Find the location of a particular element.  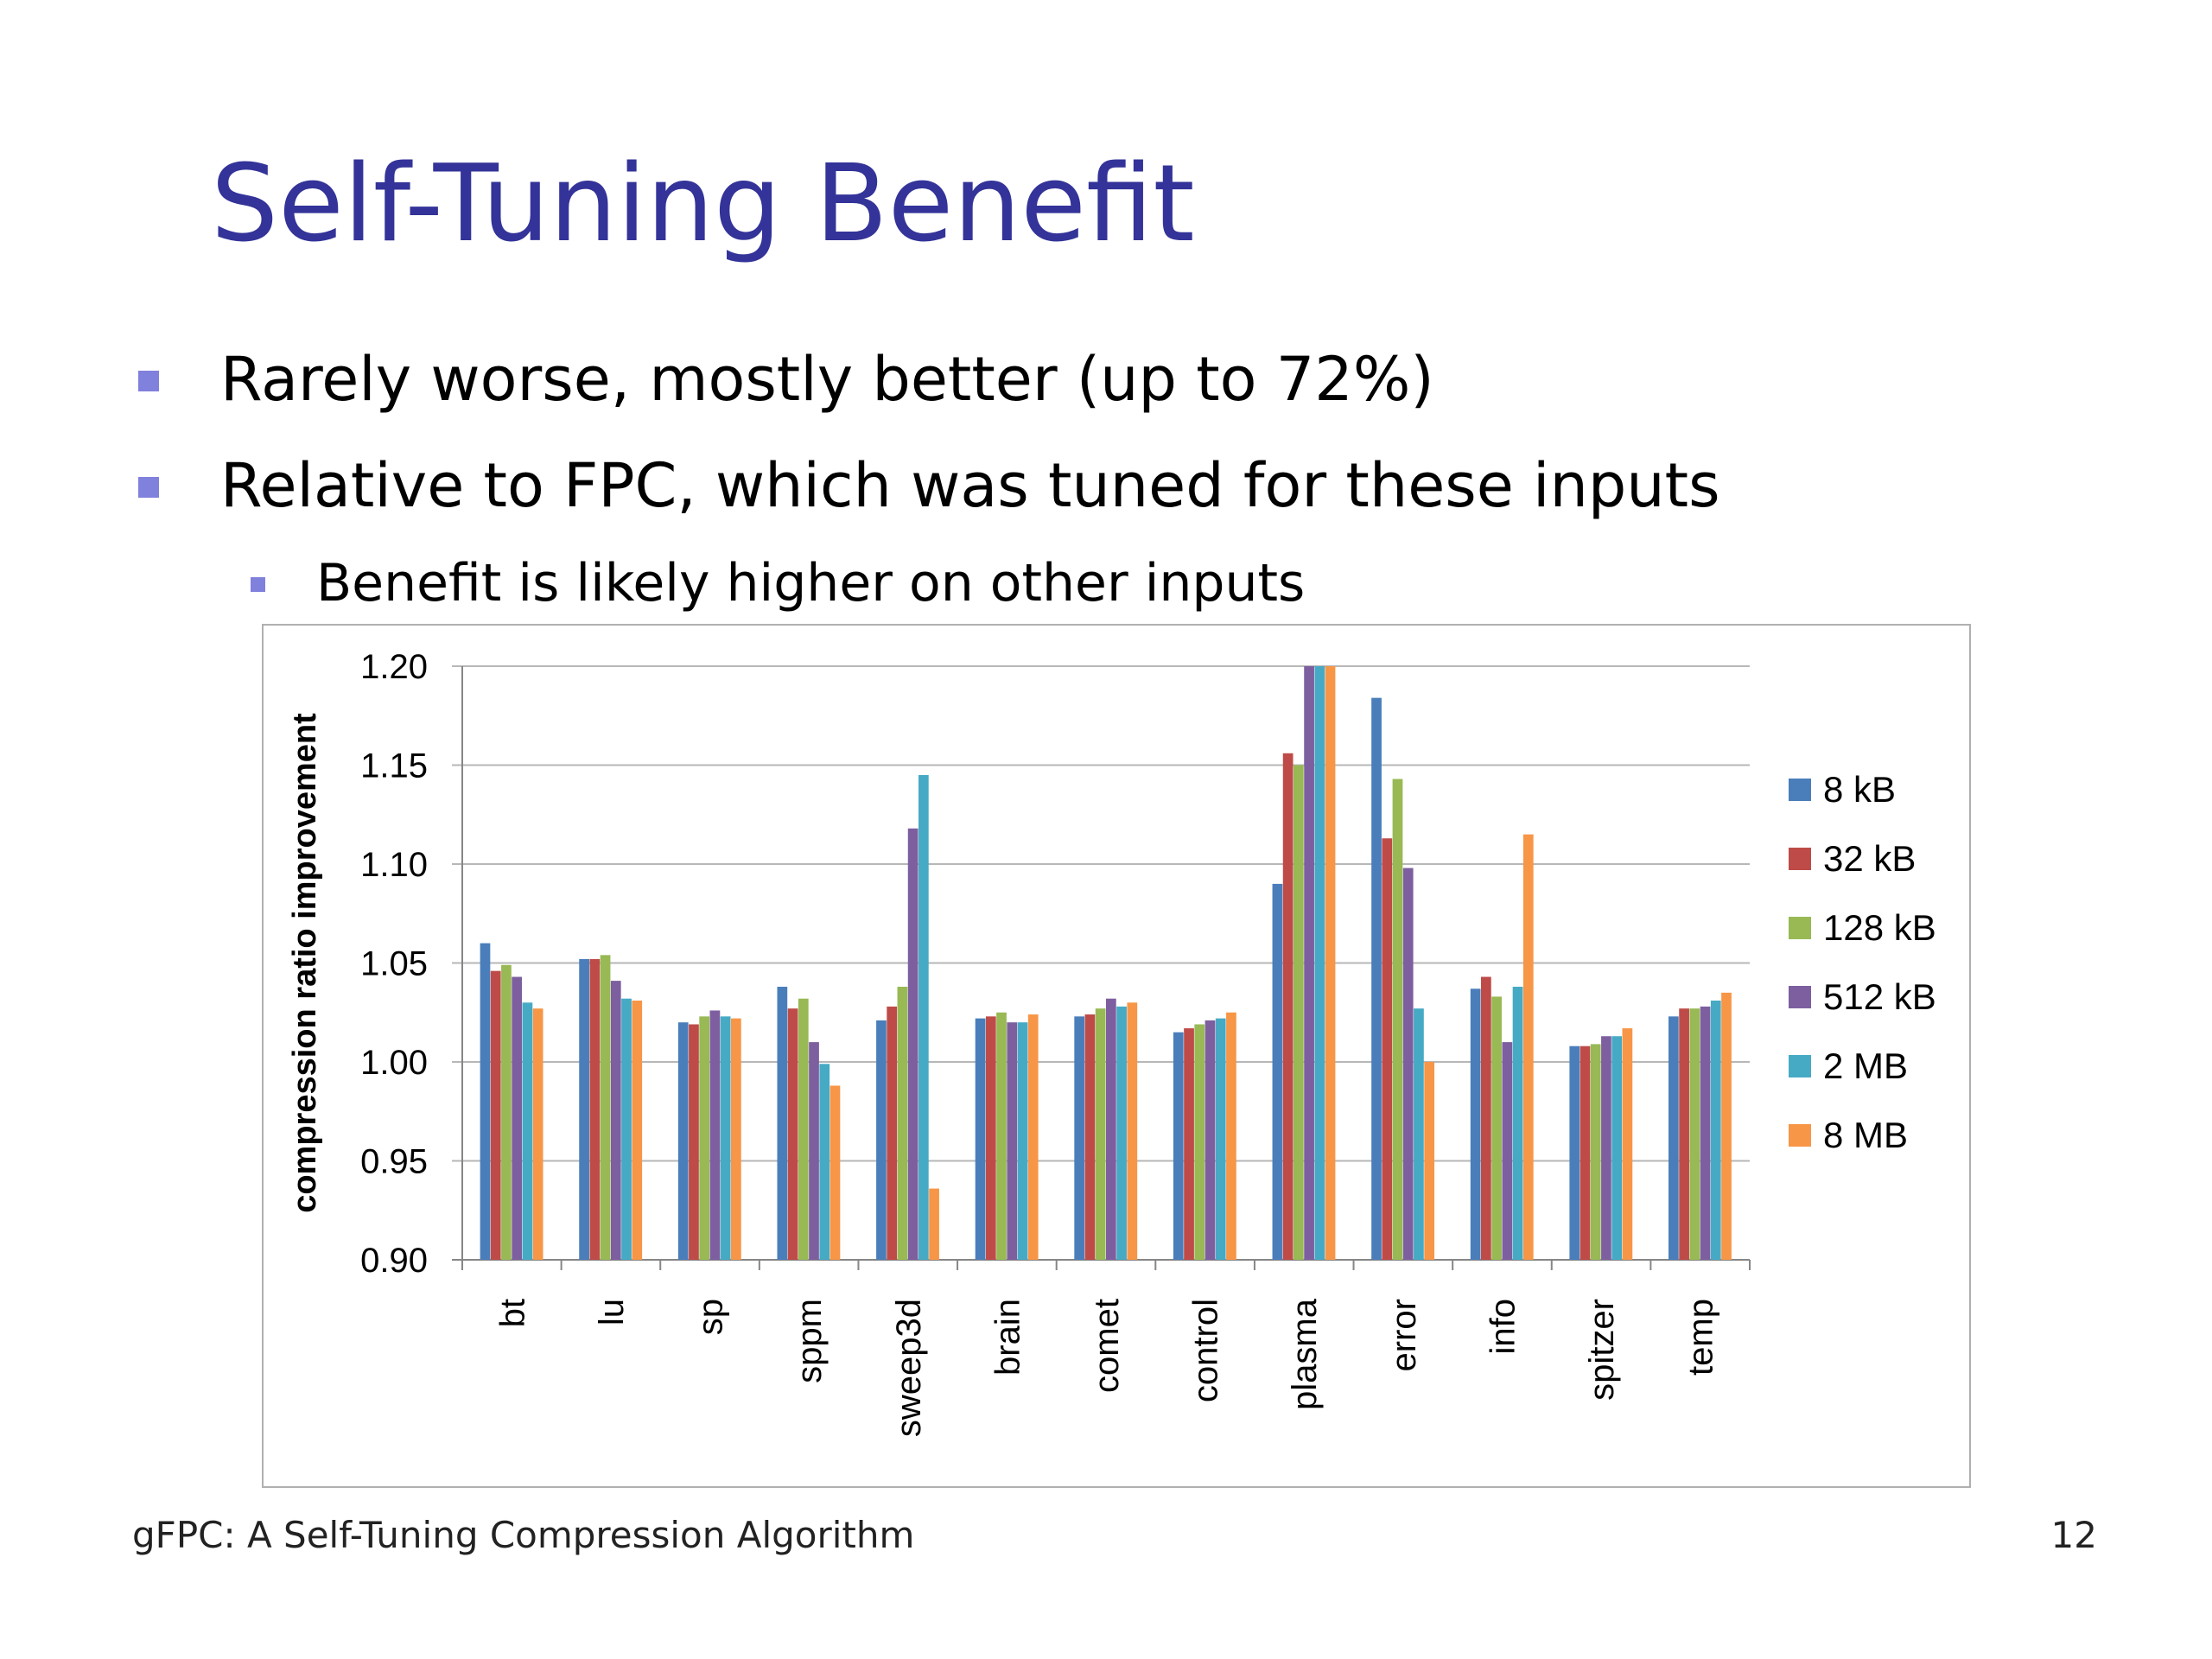

subbullet-text: Benefit is likely higher on other inputs is located at coordinates (811, 583).